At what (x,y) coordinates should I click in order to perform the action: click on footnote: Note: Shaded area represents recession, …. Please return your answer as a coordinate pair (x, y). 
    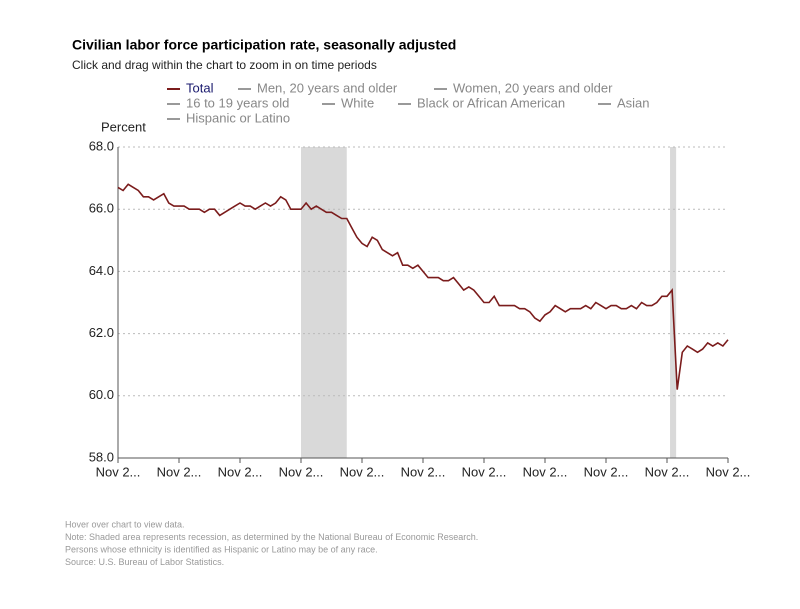
    Looking at the image, I should click on (271, 537).